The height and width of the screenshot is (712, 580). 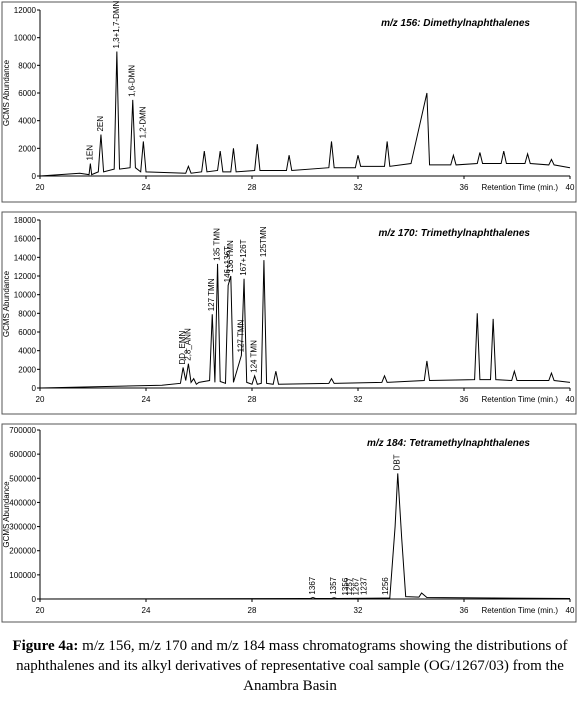 What do you see at coordinates (22, 575) in the screenshot?
I see `y-tick-label: 100000` at bounding box center [22, 575].